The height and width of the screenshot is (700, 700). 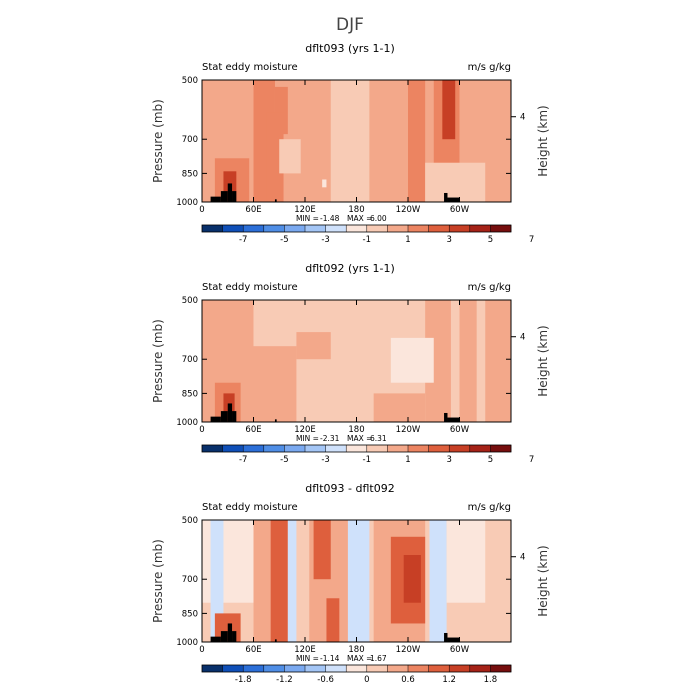 What do you see at coordinates (356, 430) in the screenshot?
I see `x-tick-label: 180` at bounding box center [356, 430].